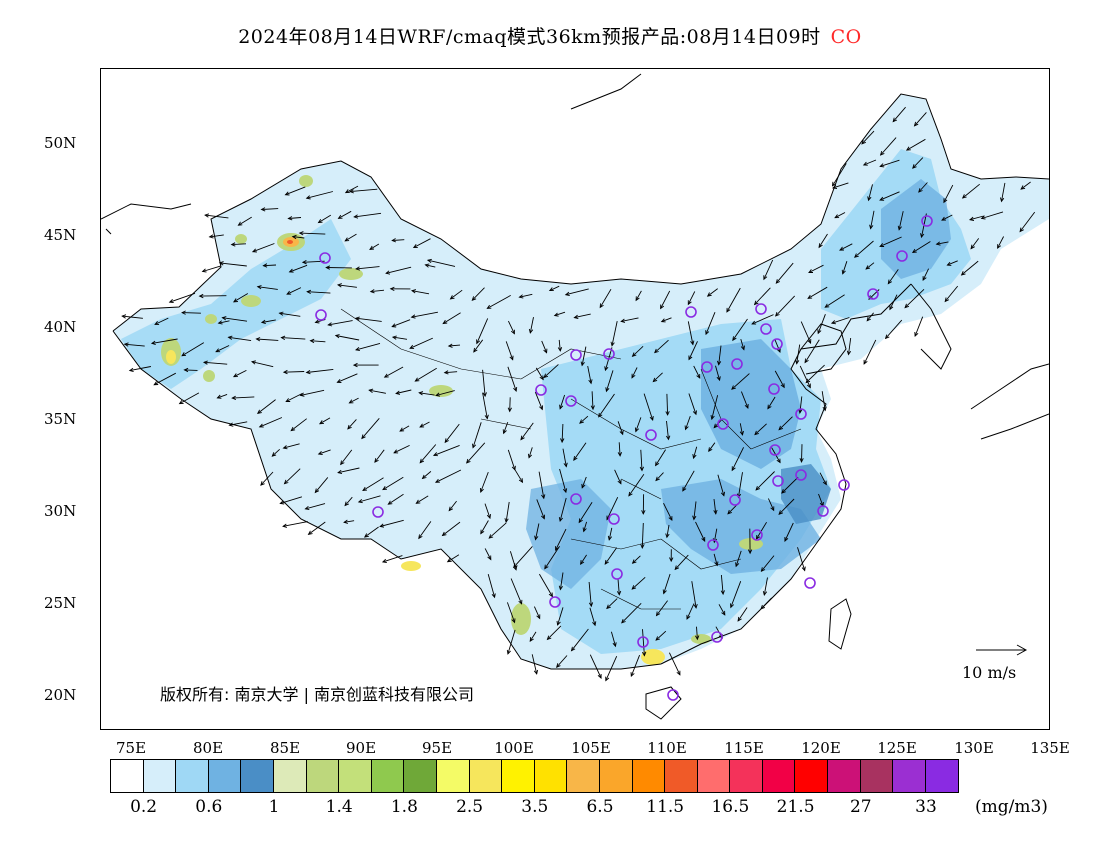 This screenshot has height=850, width=1100. Describe the element at coordinates (470, 807) in the screenshot. I see `colorbar-tick-label: 2.5` at that location.